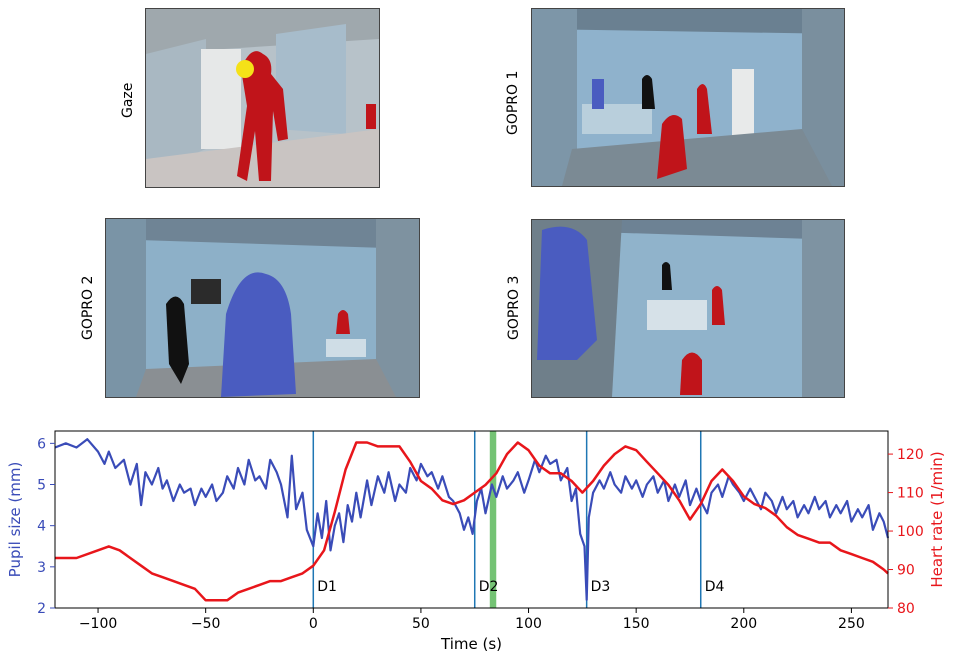  Describe the element at coordinates (528, 624) in the screenshot. I see `x-tick-label: 100` at that location.